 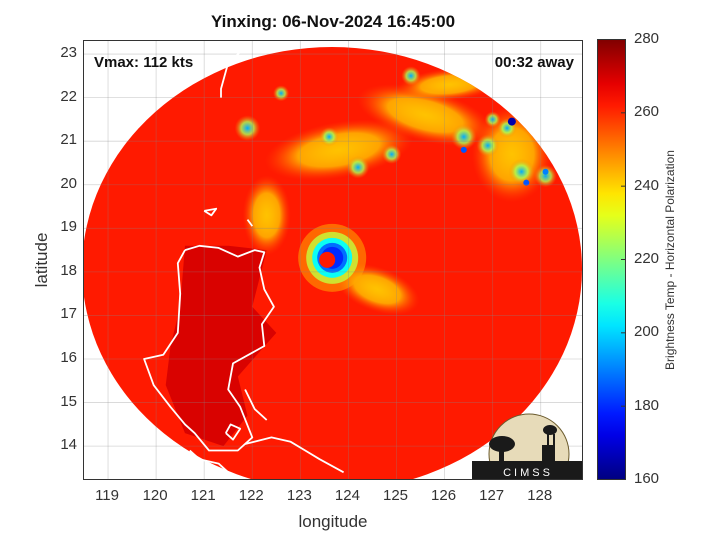 I want to click on vmax-label: Vmax: 112 kts, so click(x=144, y=62).